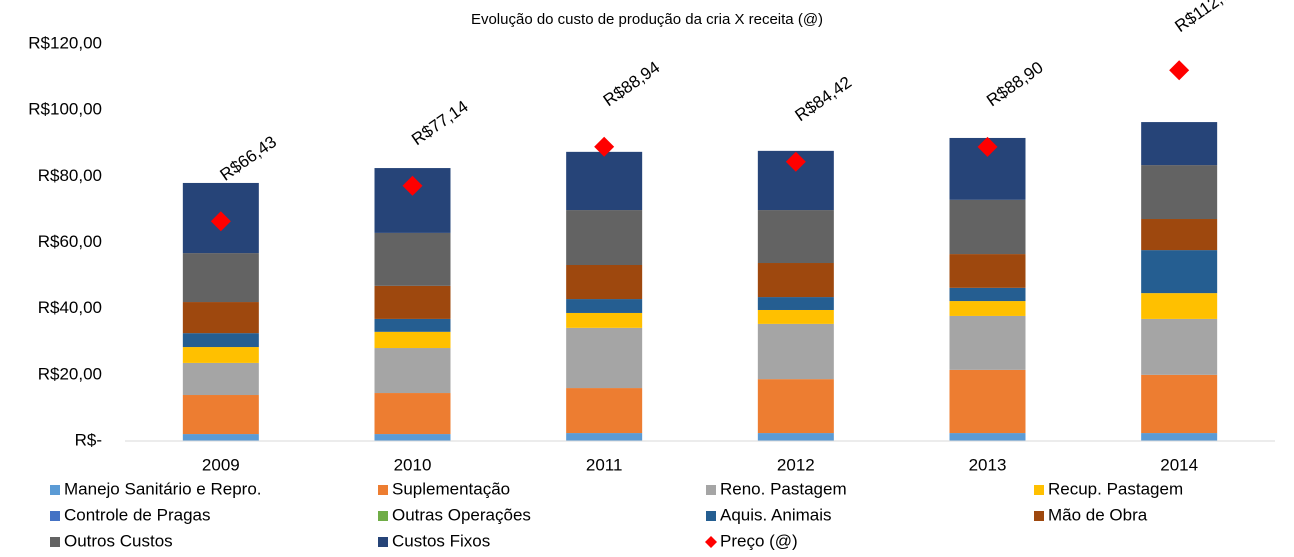 The width and height of the screenshot is (1294, 557). Describe the element at coordinates (441, 540) in the screenshot. I see `legend-label: Custos Fixos` at that location.